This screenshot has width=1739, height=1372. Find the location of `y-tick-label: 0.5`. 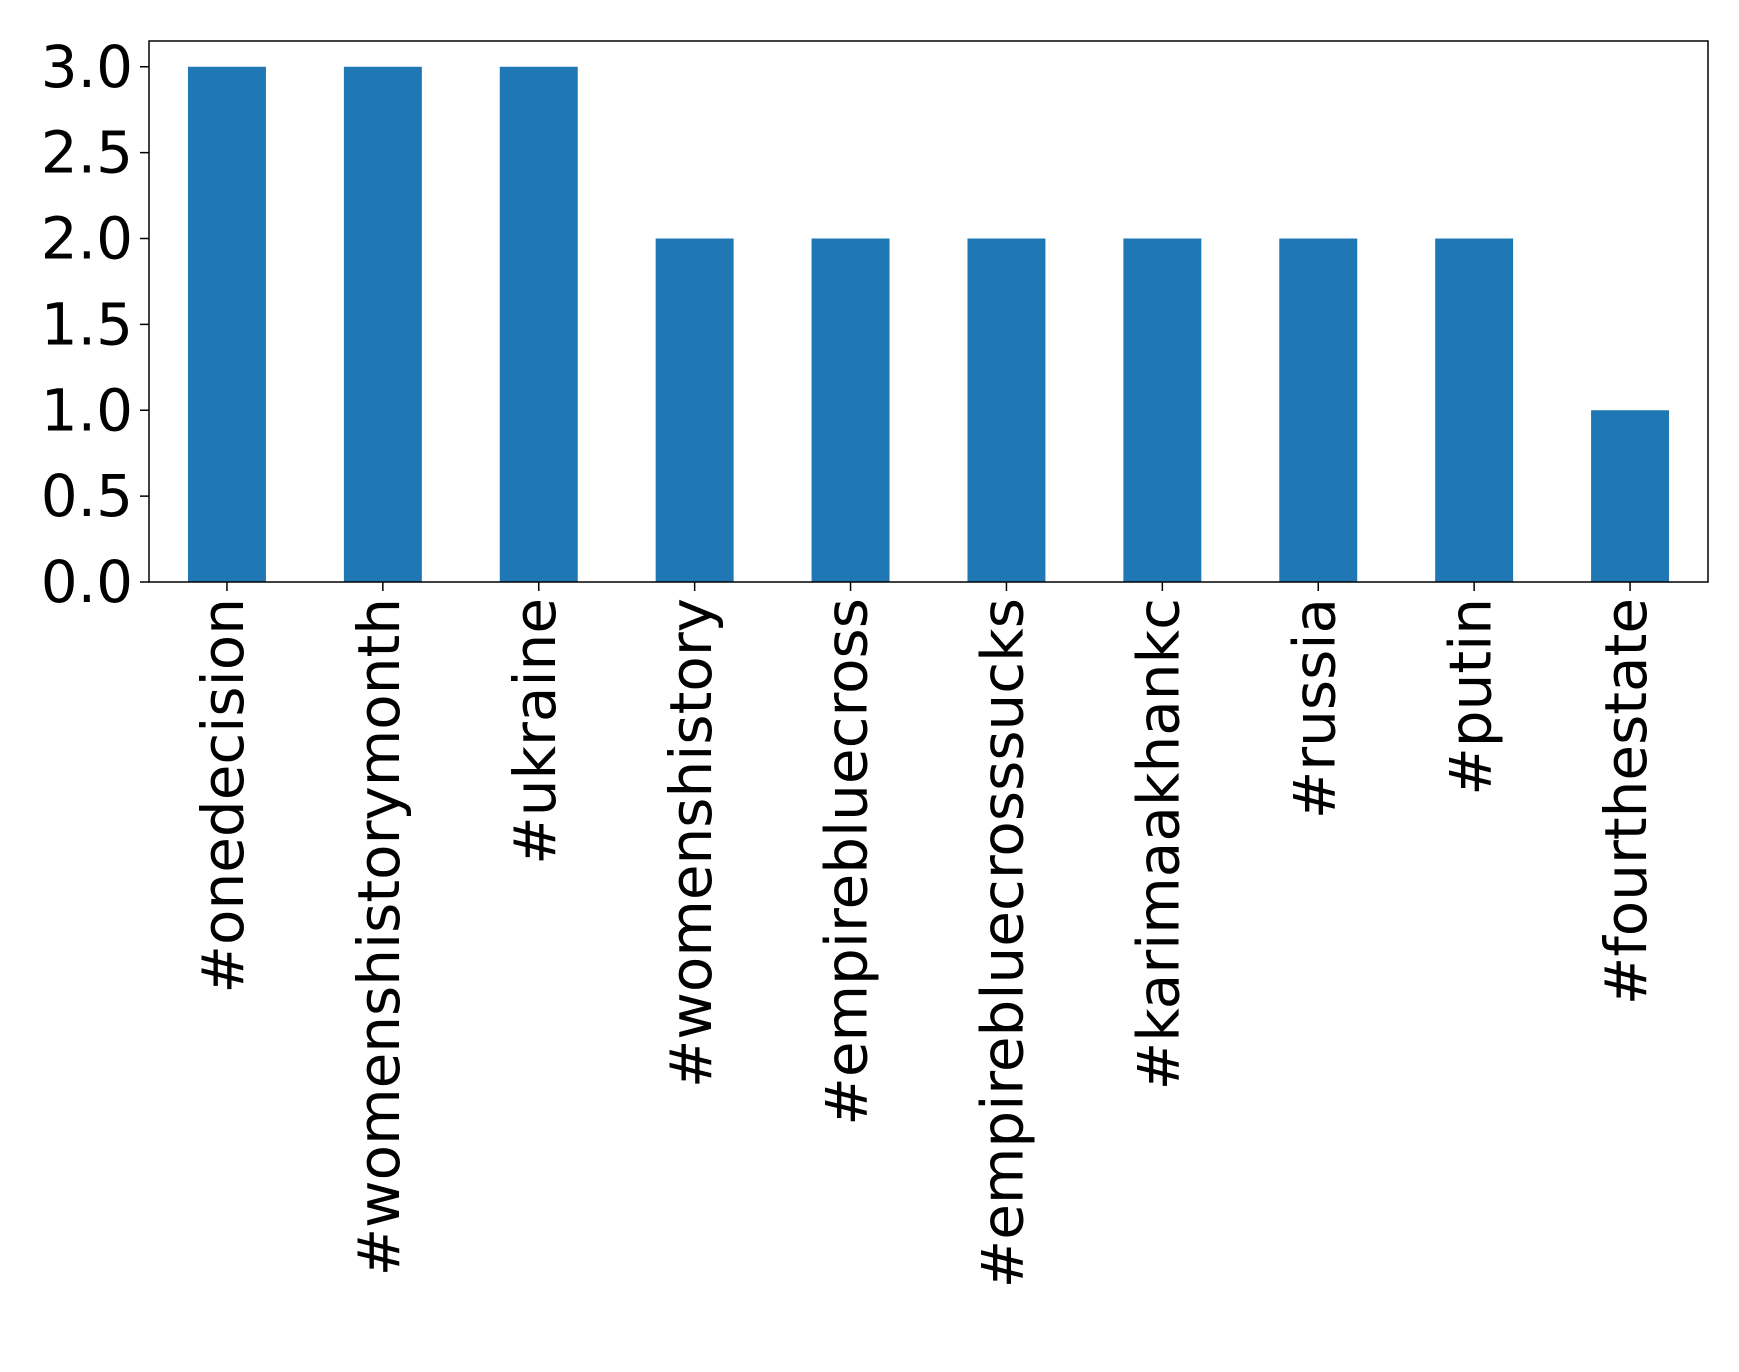

y-tick-label: 0.5 is located at coordinates (87, 496).